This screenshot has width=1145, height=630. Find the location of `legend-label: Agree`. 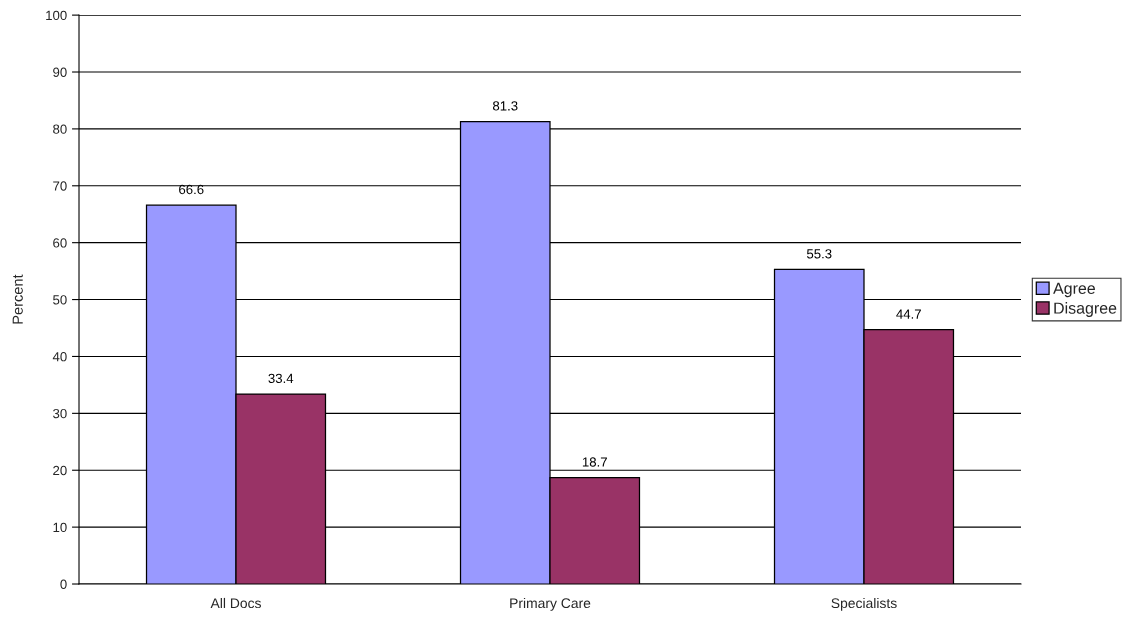

legend-label: Agree is located at coordinates (1074, 290).